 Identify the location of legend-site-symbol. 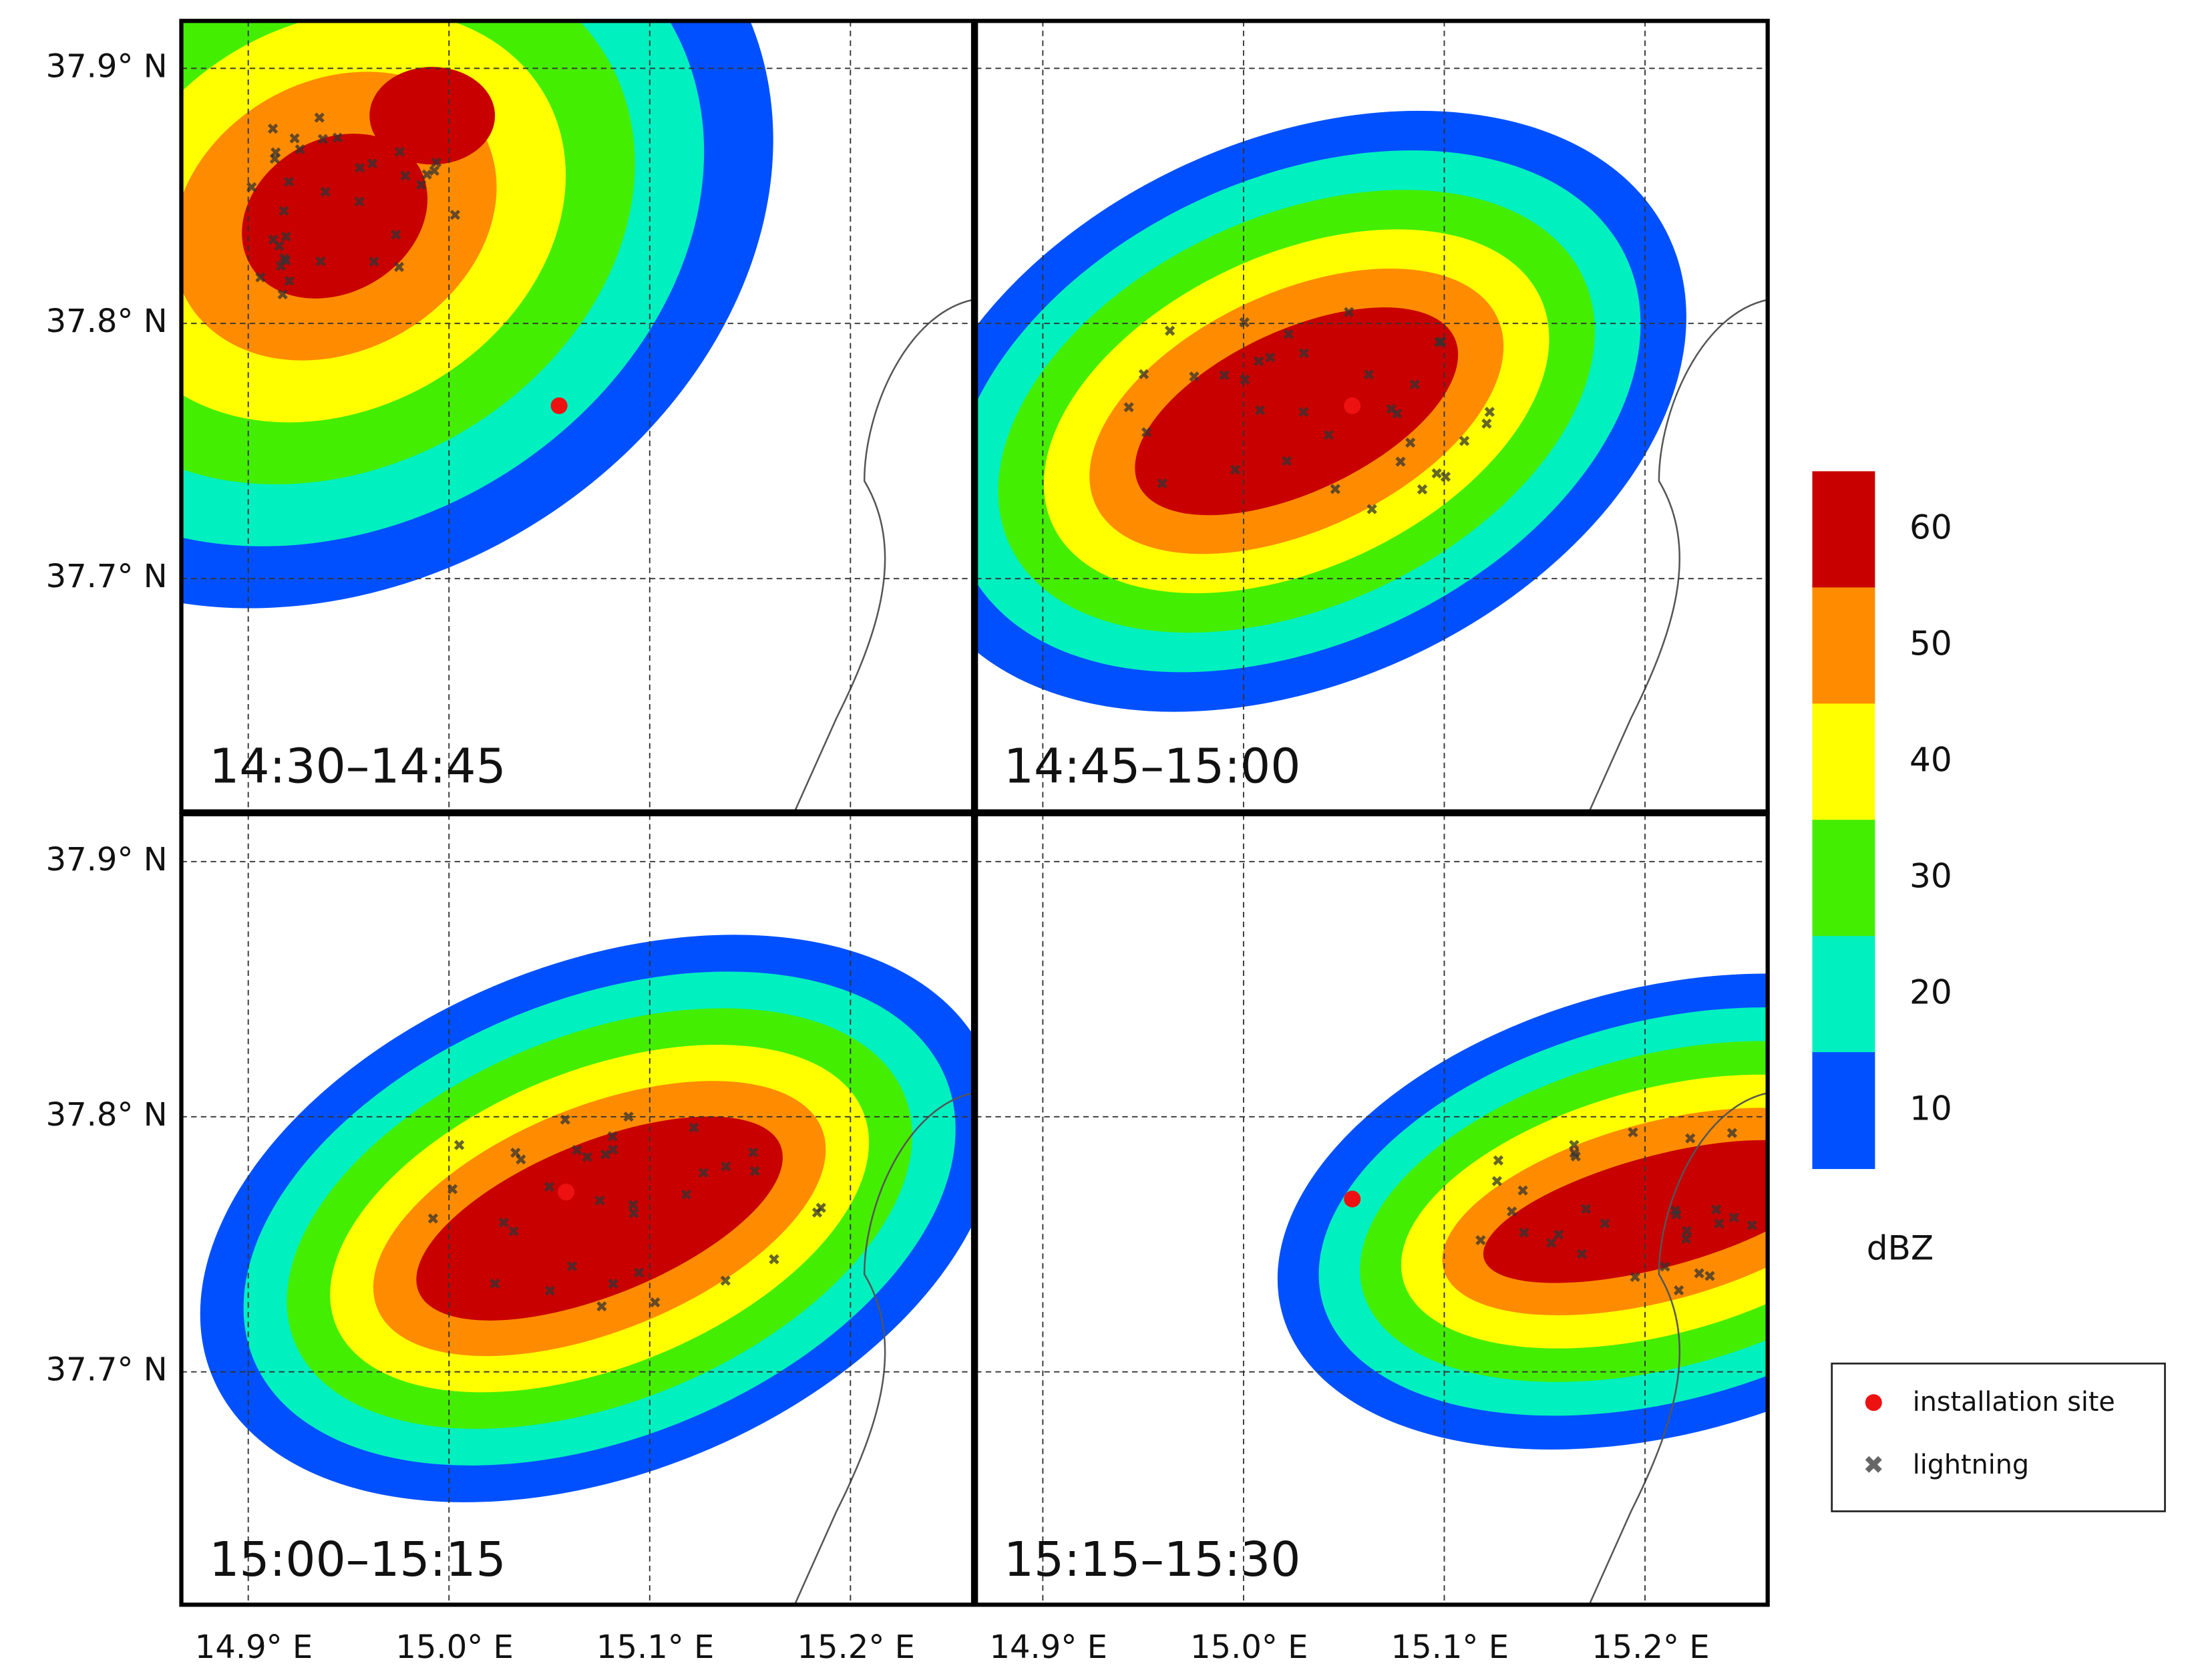
(1873, 1402).